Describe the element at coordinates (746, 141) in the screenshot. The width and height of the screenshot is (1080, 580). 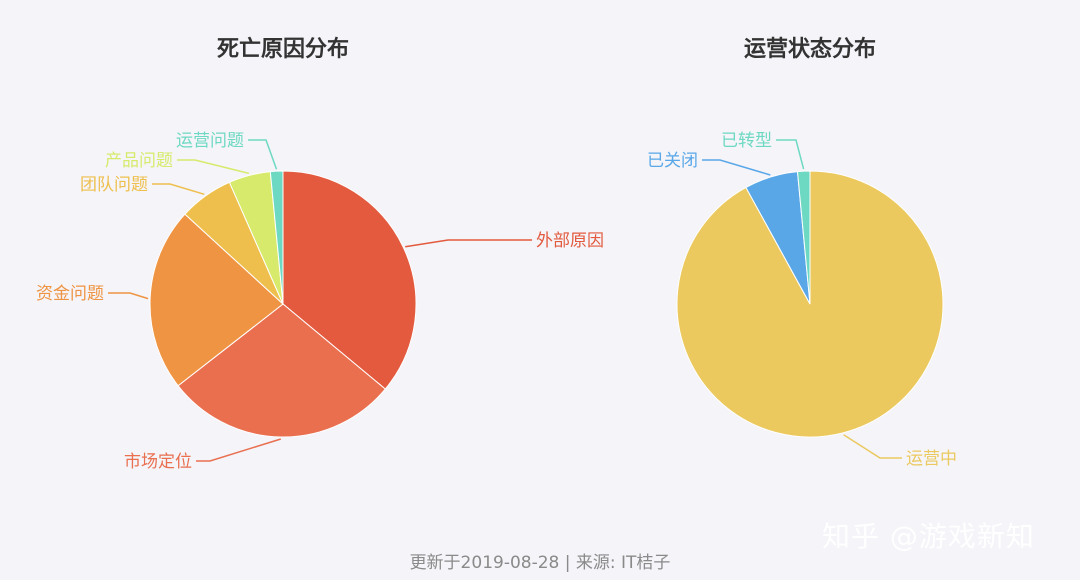
I see `chart2-slice-3-label: 已转型` at that location.